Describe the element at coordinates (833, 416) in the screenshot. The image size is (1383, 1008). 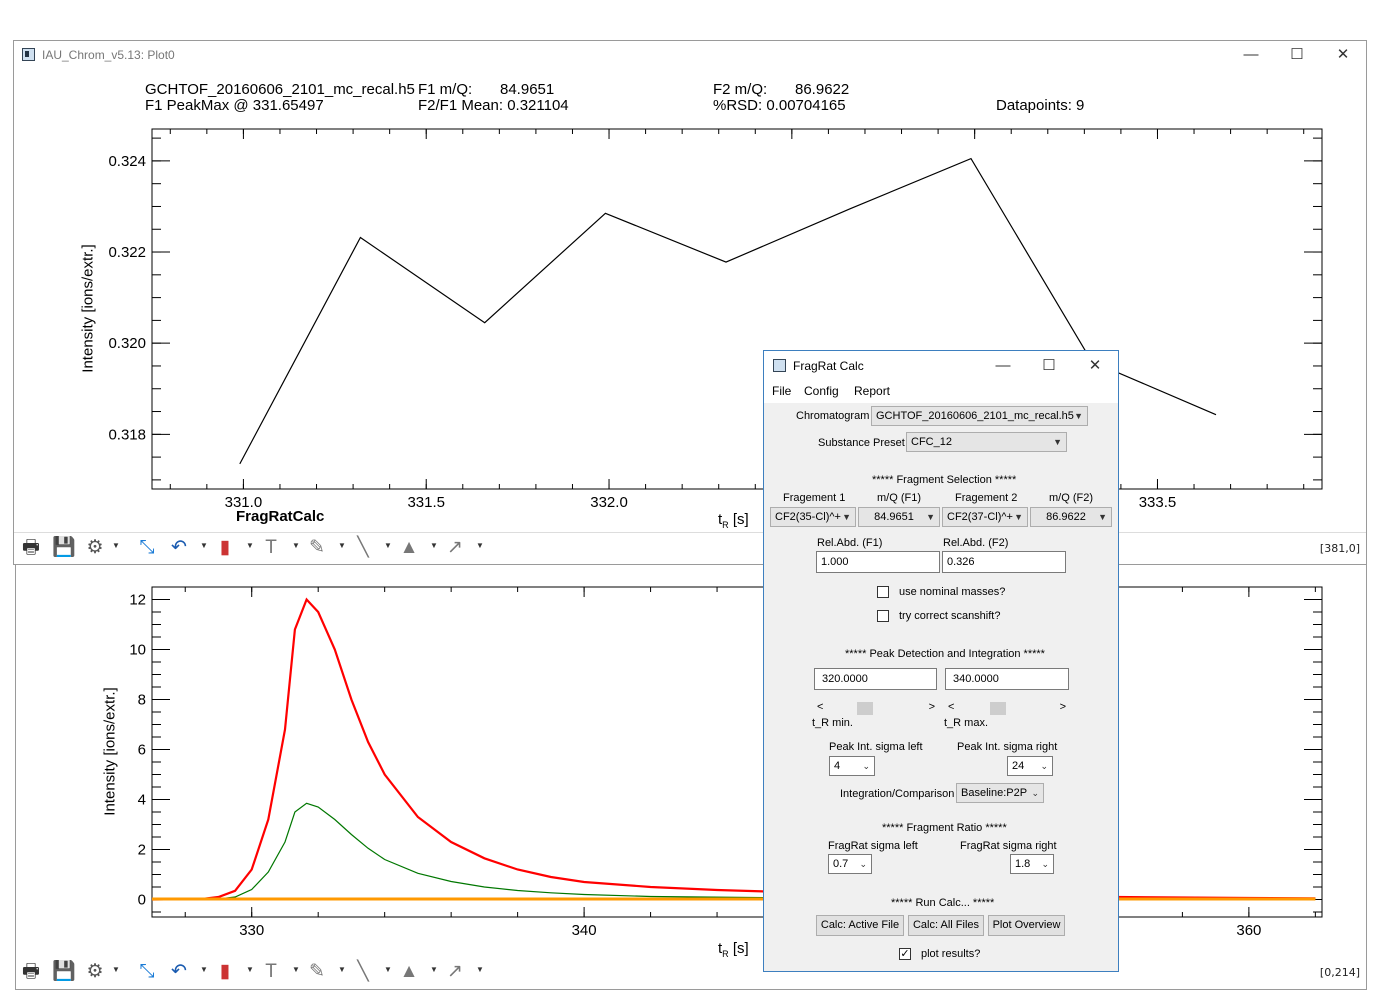
I see `chromatogram-label: Chromatogram` at that location.